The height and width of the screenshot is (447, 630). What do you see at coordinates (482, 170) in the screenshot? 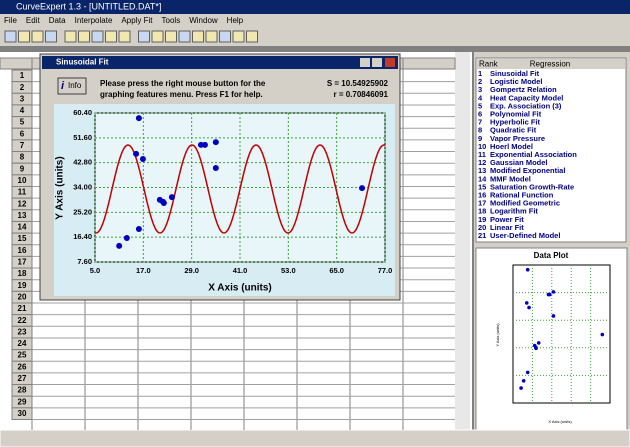
I see `rank: 13` at bounding box center [482, 170].